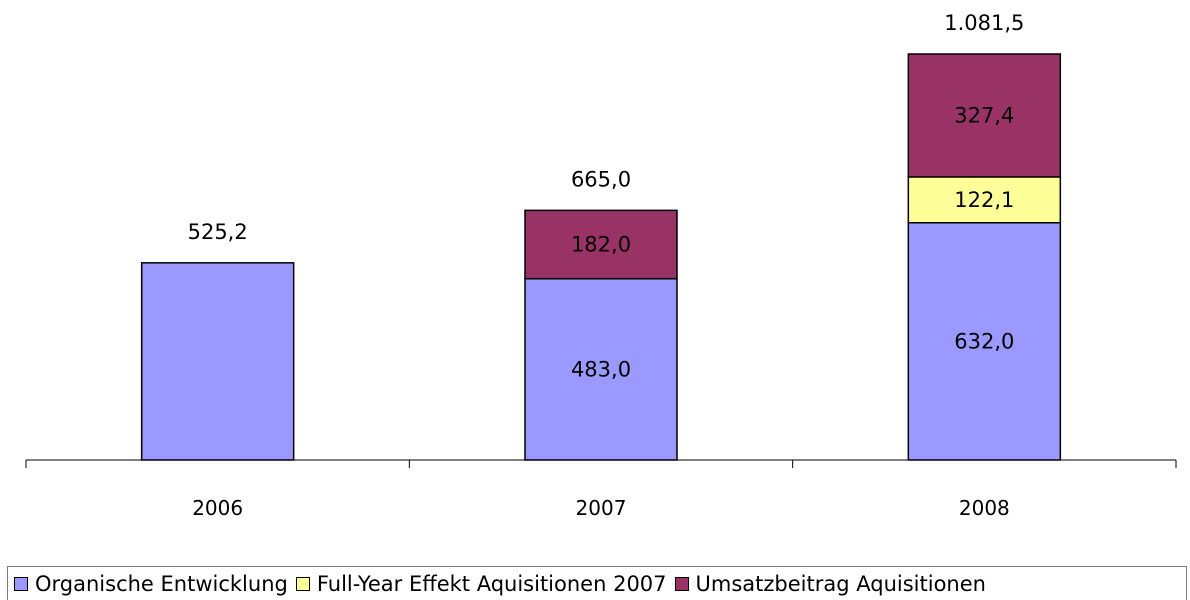 This screenshot has width=1190, height=600. What do you see at coordinates (601, 508) in the screenshot?
I see `x-tick-label-2007: 2007` at bounding box center [601, 508].